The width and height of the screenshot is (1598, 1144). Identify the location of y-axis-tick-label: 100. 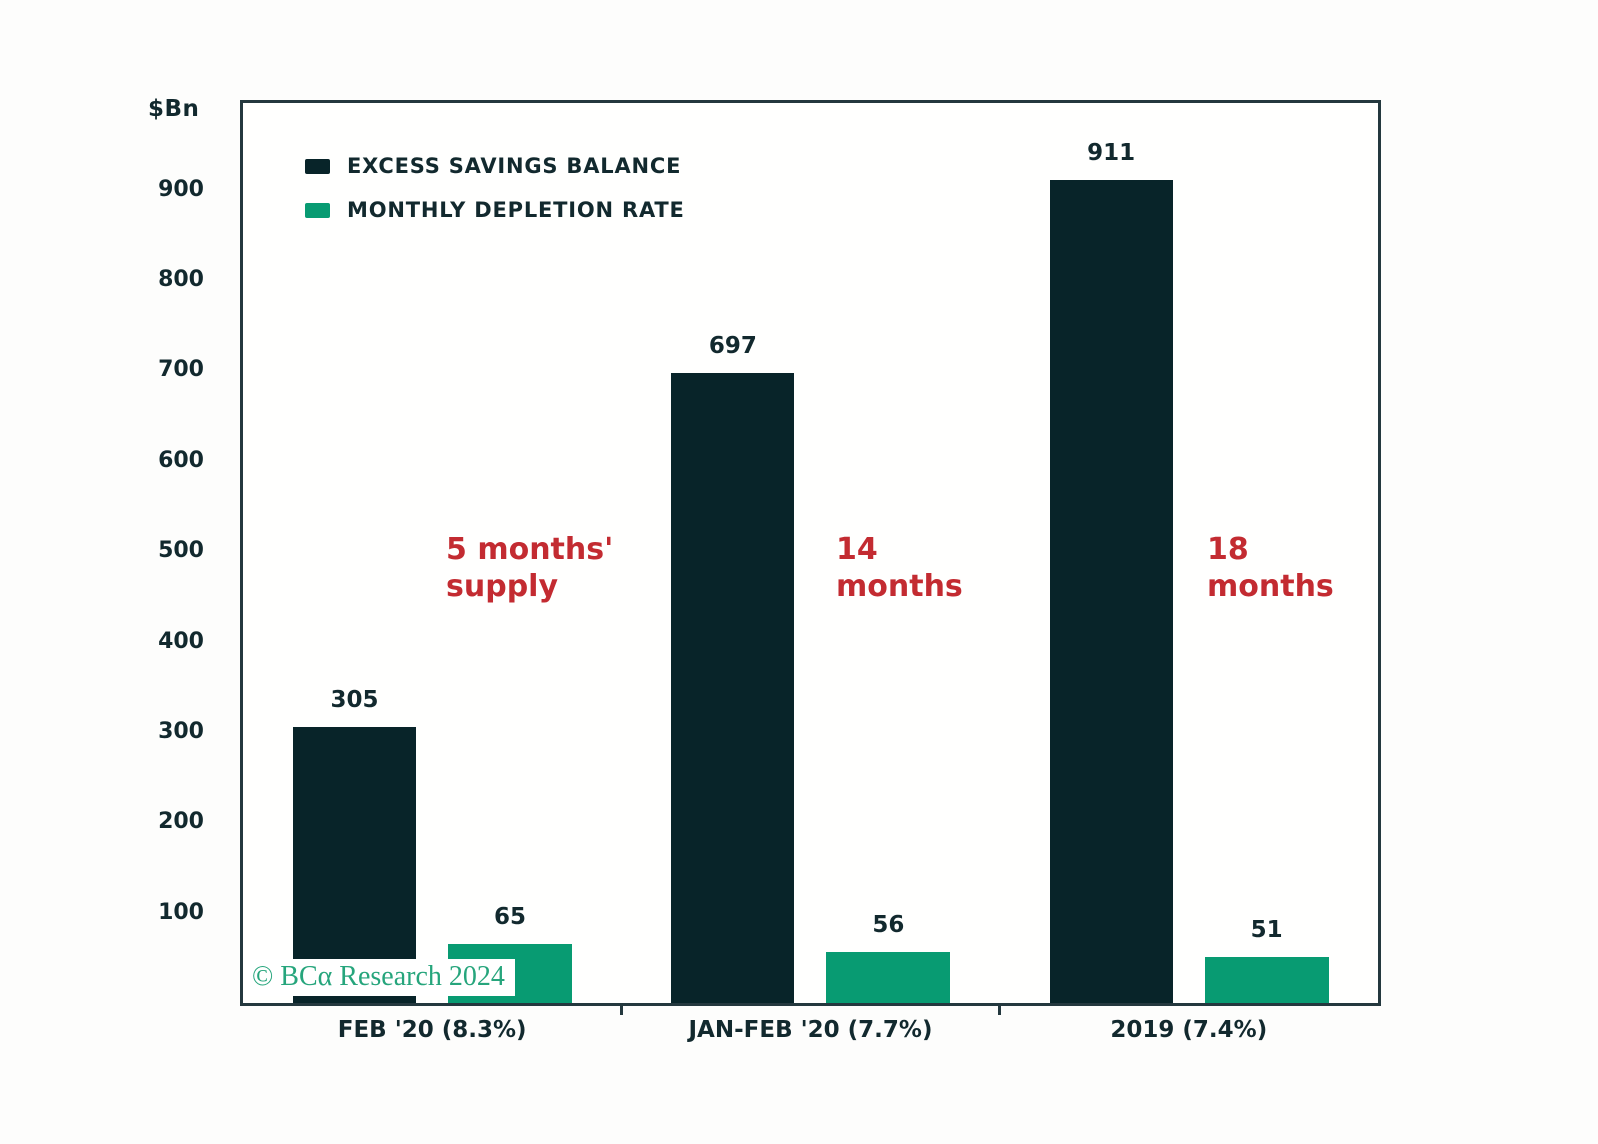
(181, 912).